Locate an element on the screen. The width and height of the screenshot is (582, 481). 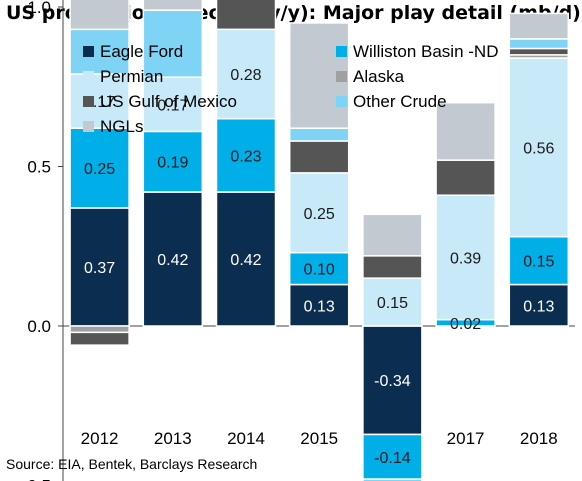
data-label: 0.39 is located at coordinates (465, 258).